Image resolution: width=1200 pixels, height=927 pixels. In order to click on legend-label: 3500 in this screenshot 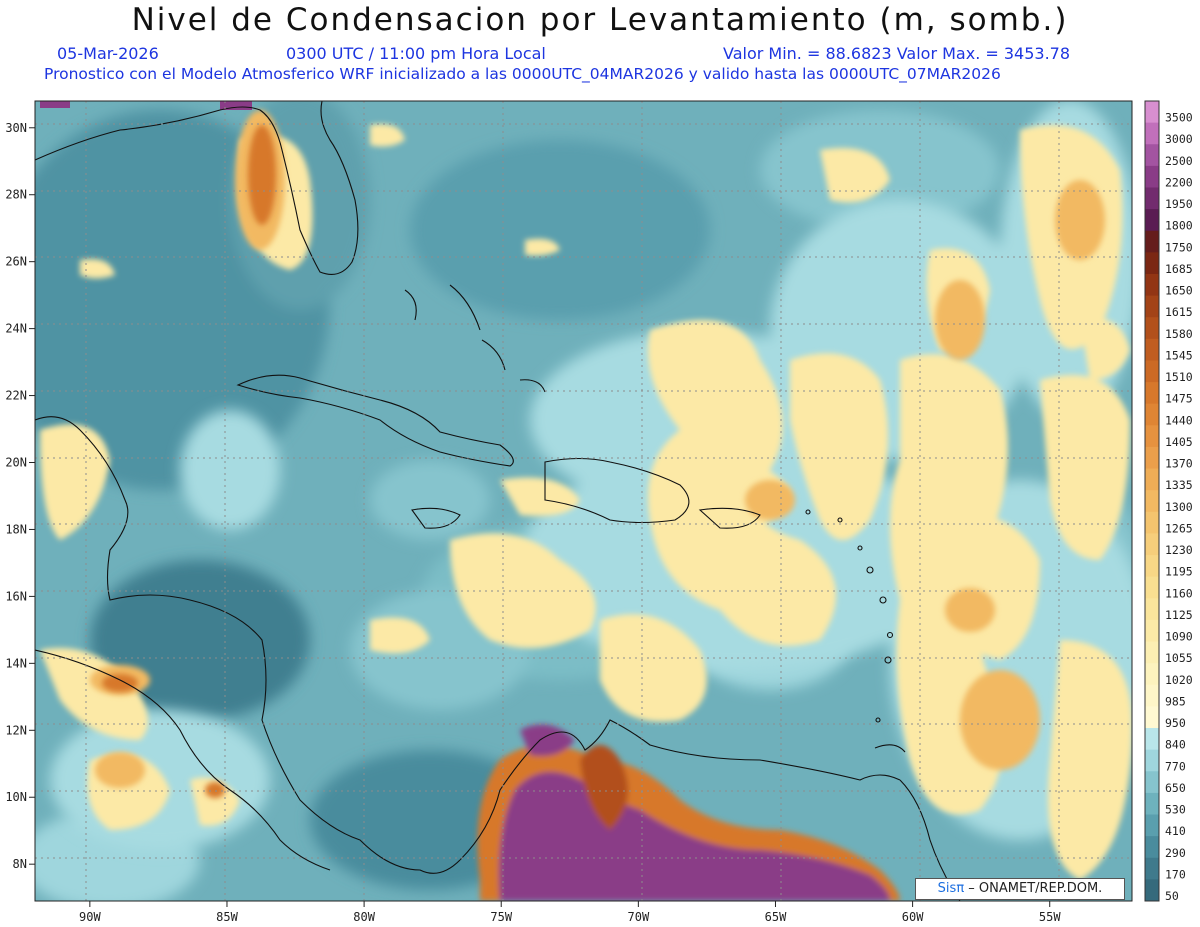, I will do `click(1179, 118)`.